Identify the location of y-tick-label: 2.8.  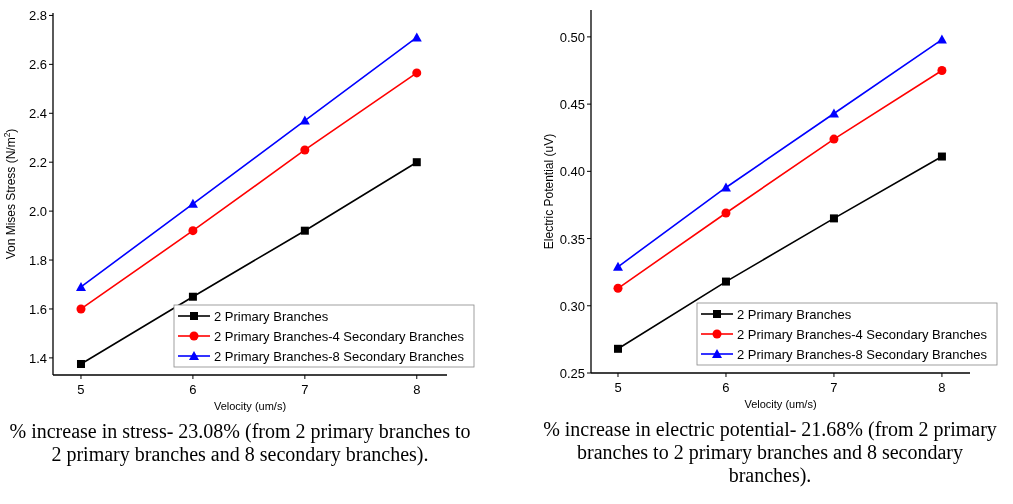
(37, 16).